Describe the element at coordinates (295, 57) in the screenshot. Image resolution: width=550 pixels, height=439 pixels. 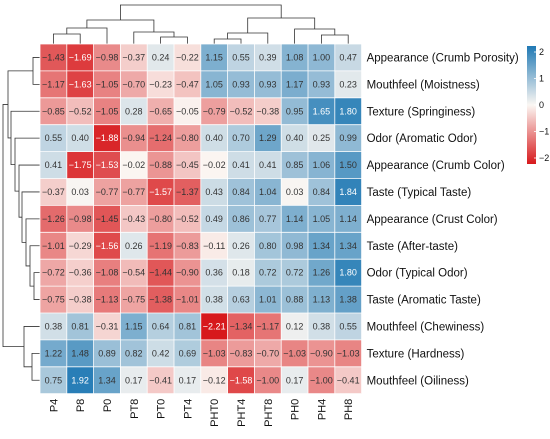
I see `cell-value-label: 1.08` at that location.